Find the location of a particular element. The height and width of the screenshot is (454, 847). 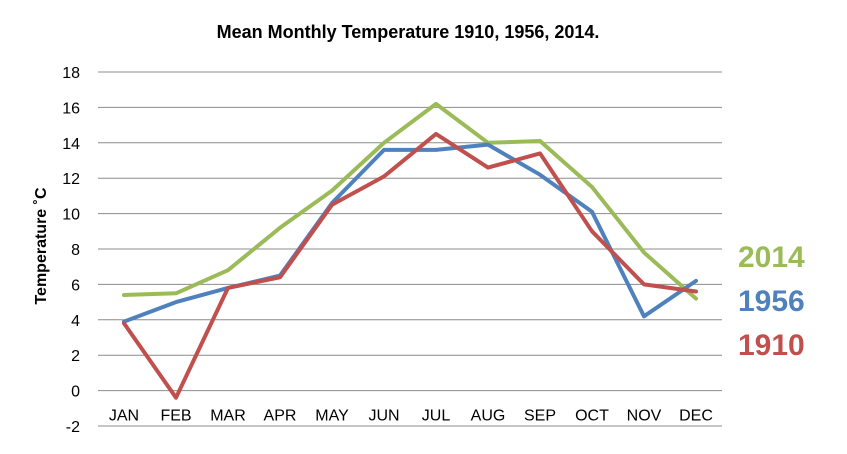

x-tick-label: FEB is located at coordinates (175, 416).